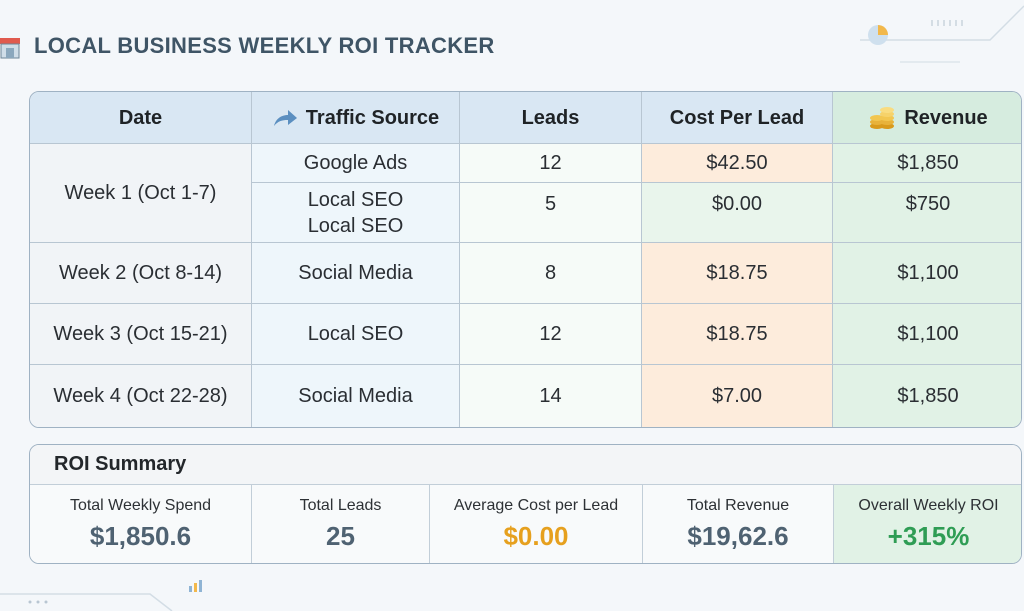 The image size is (1024, 611). I want to click on metric-total-weekly-spend: Total Weekly Spend $1,850.6, so click(141, 524).